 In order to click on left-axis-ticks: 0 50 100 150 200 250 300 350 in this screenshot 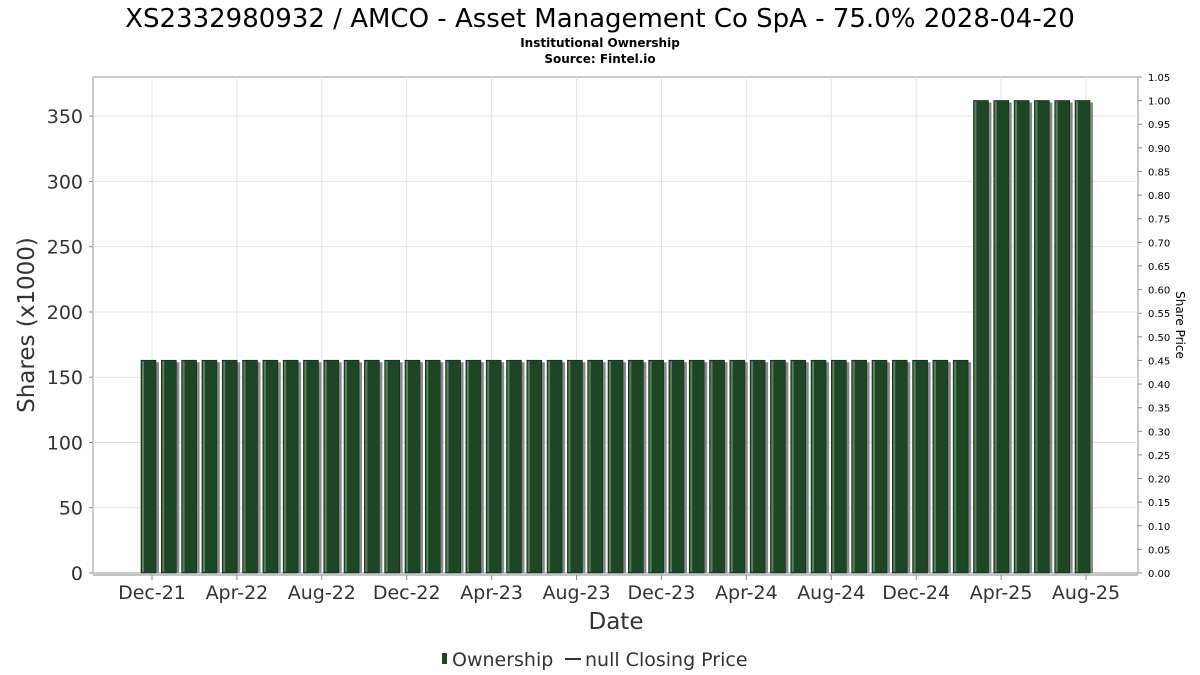, I will do `click(70, 345)`.